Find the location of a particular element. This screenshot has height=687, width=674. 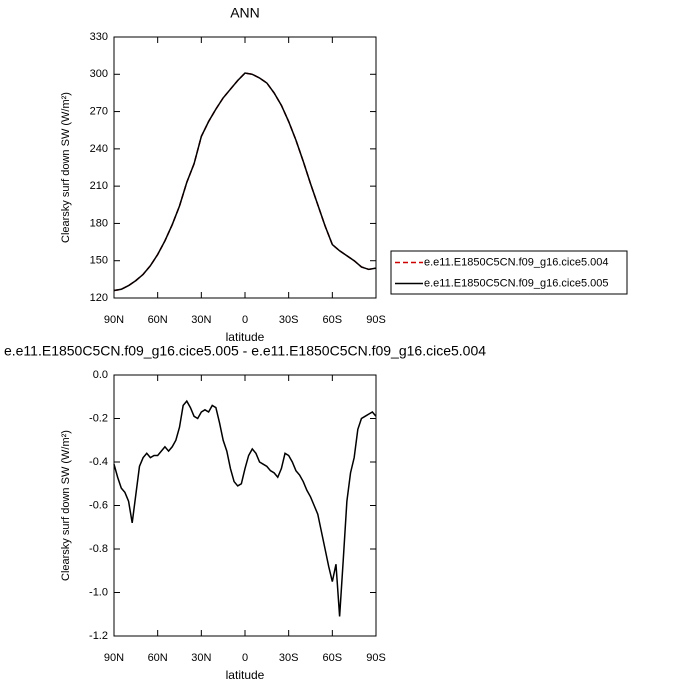

y-tick-label: 120 is located at coordinates (99, 298).